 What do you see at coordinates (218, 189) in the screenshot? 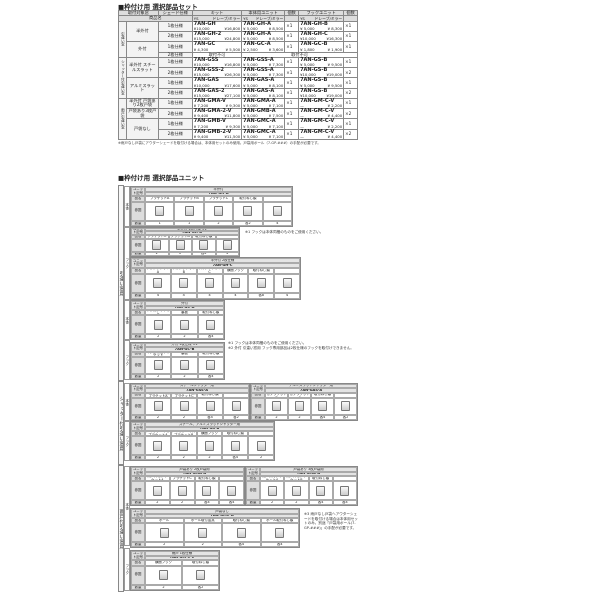
I see `unit-title: 半外付` at bounding box center [218, 189].